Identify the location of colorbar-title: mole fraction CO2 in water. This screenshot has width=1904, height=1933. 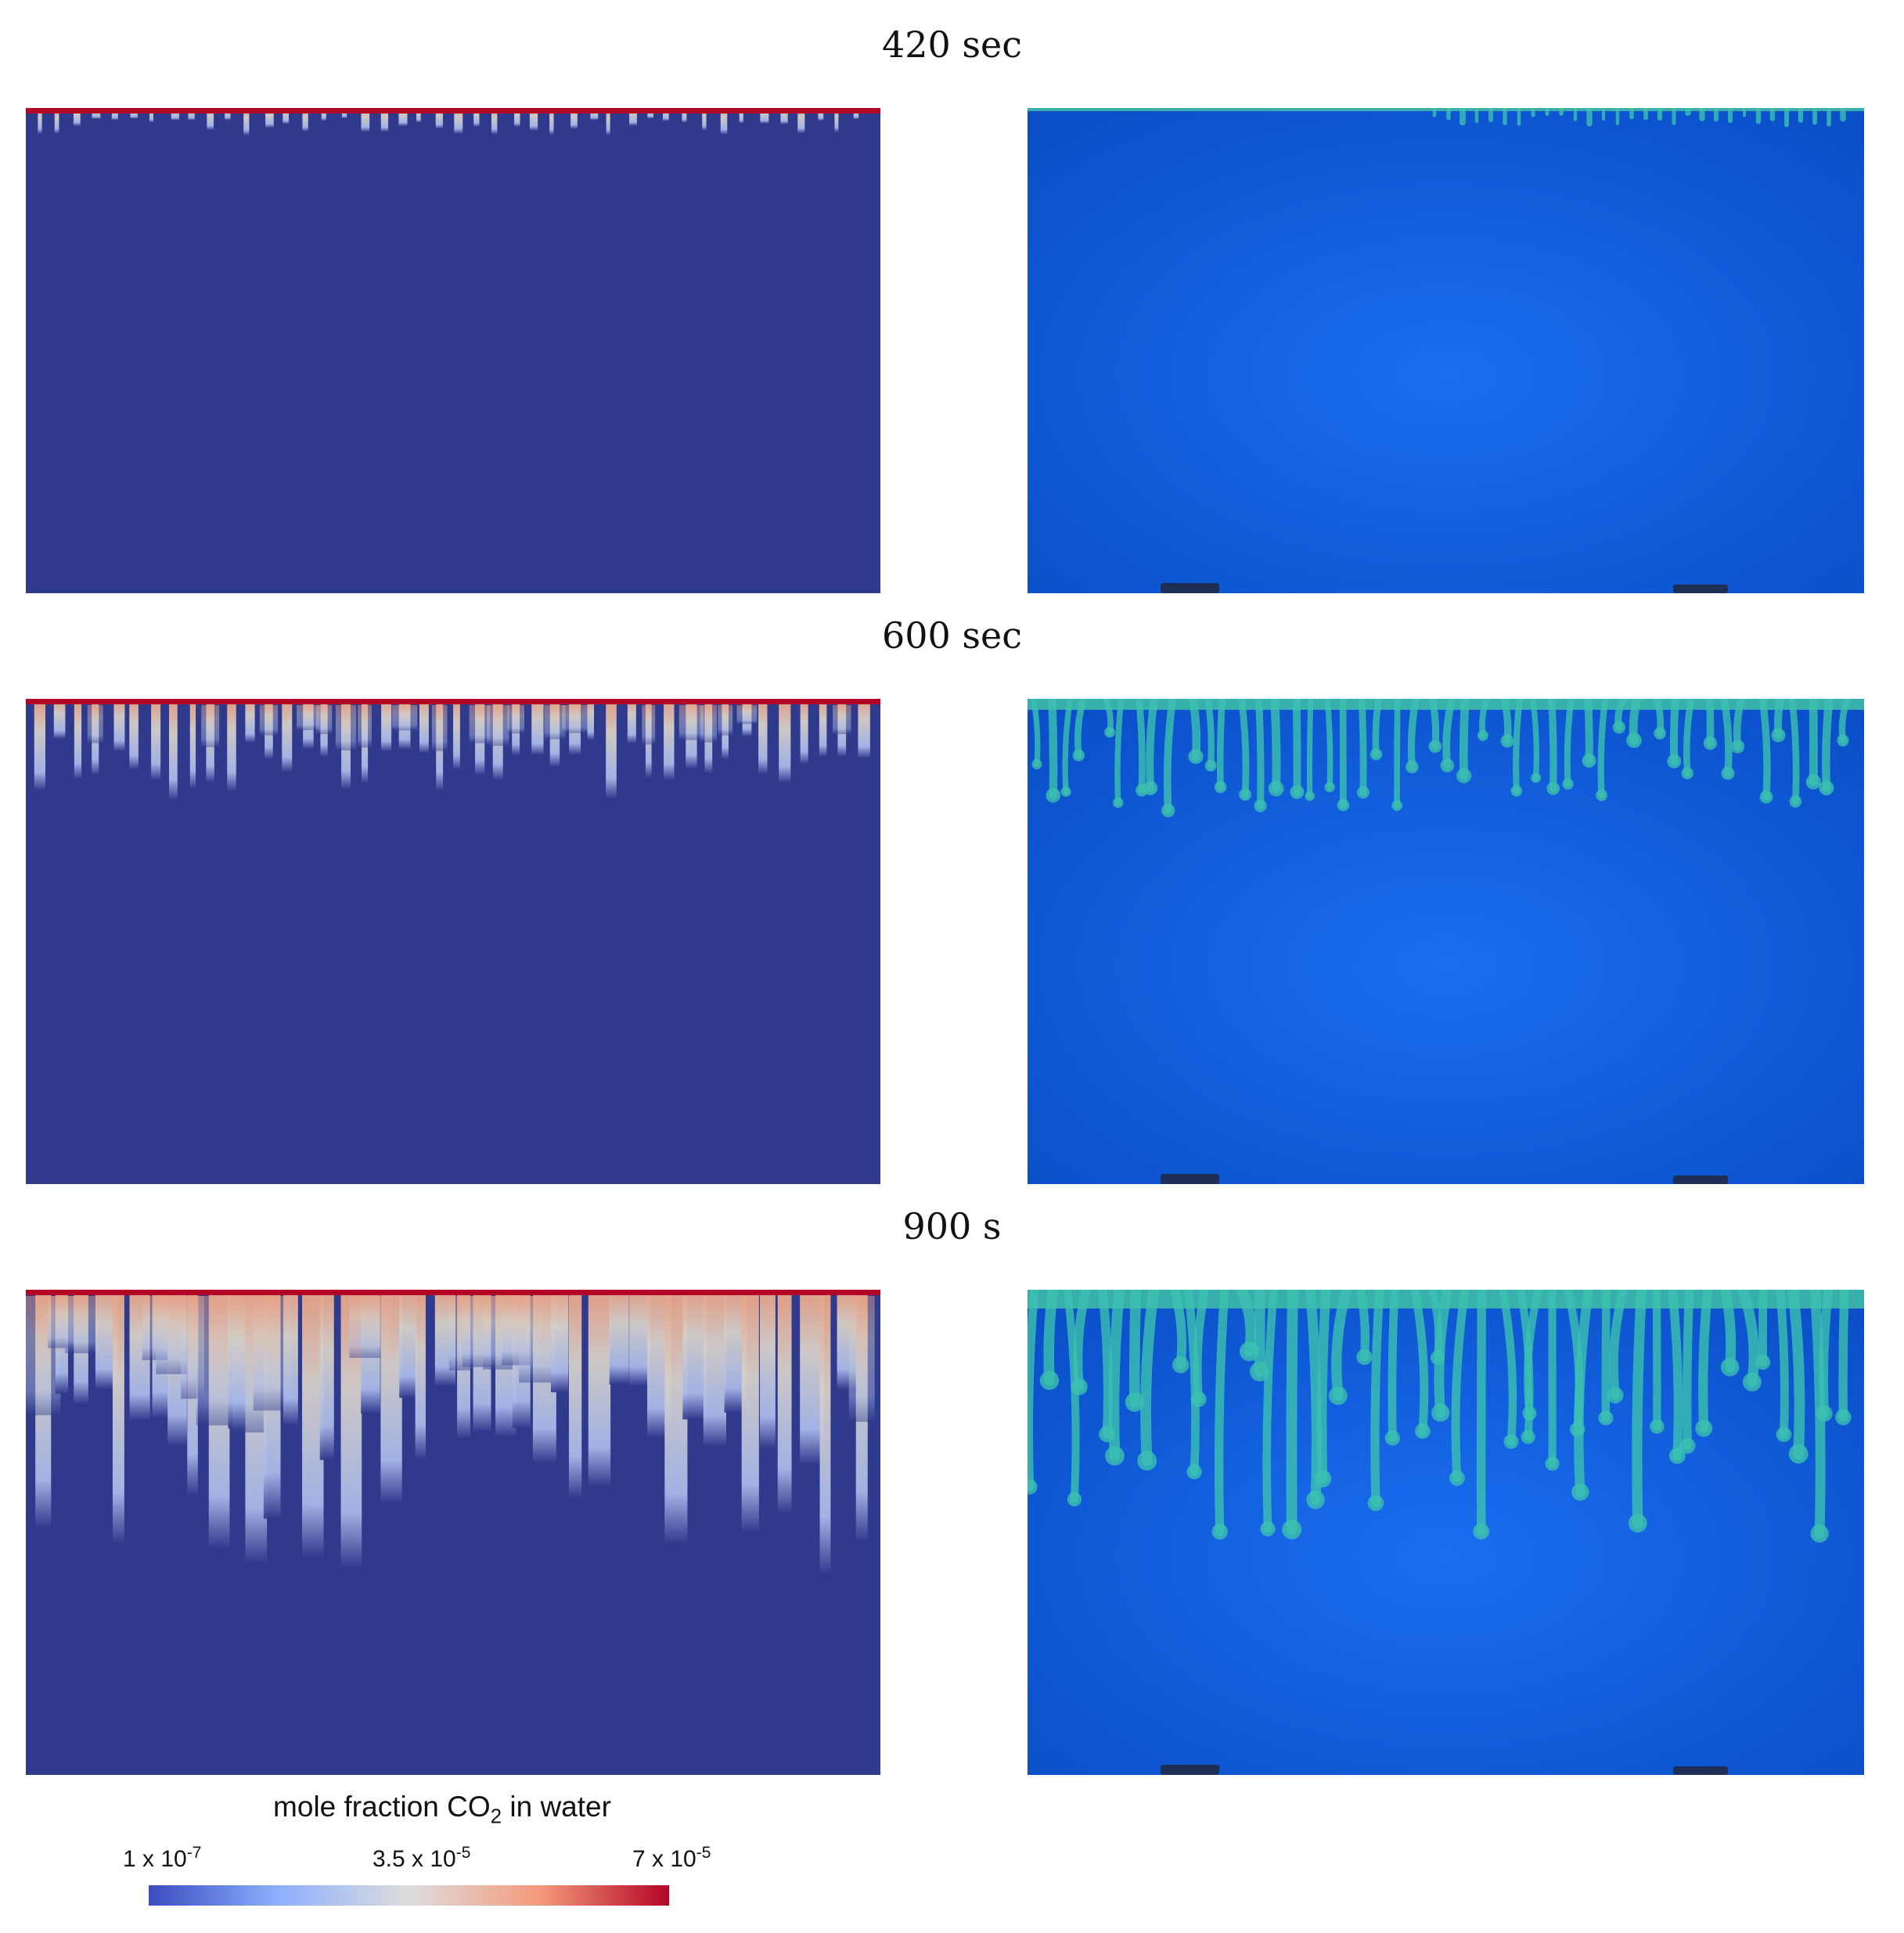
(442, 1810).